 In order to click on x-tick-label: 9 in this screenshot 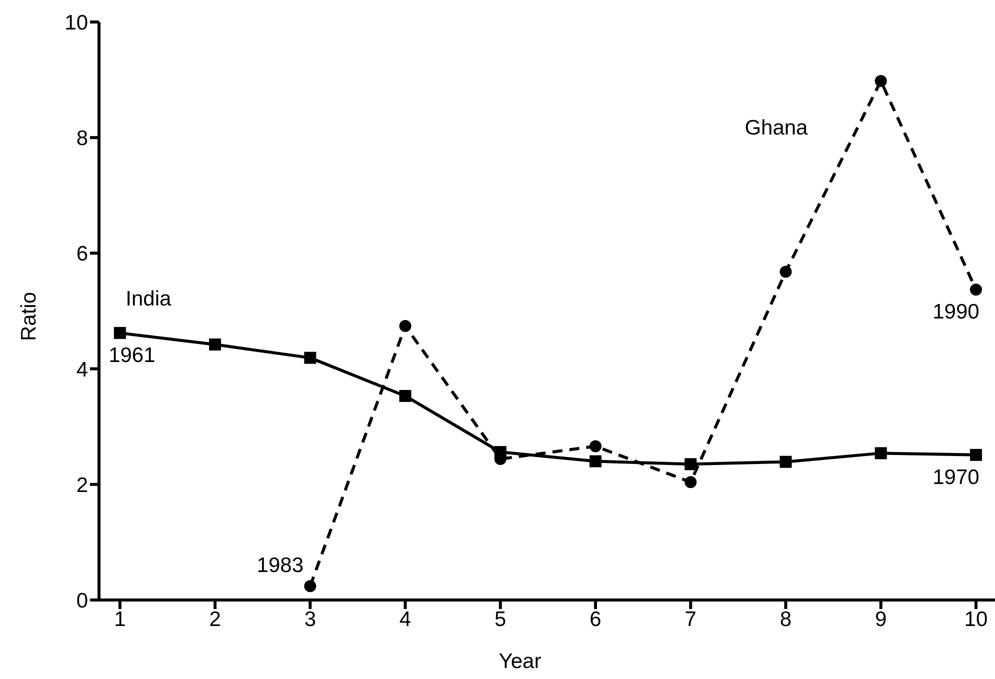, I will do `click(881, 619)`.